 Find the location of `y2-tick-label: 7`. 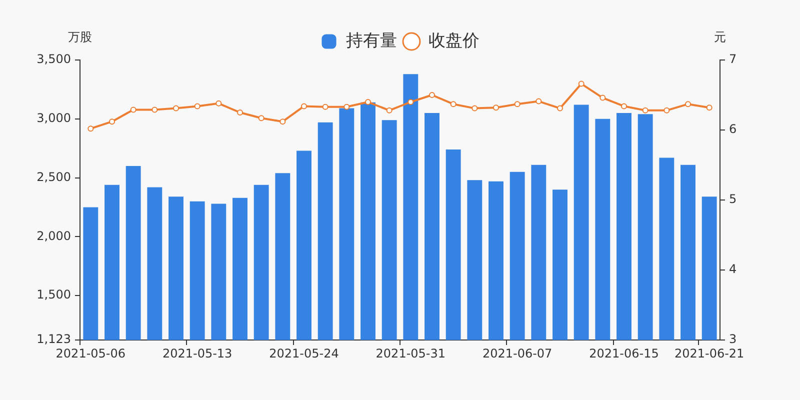

y2-tick-label: 7 is located at coordinates (733, 59).